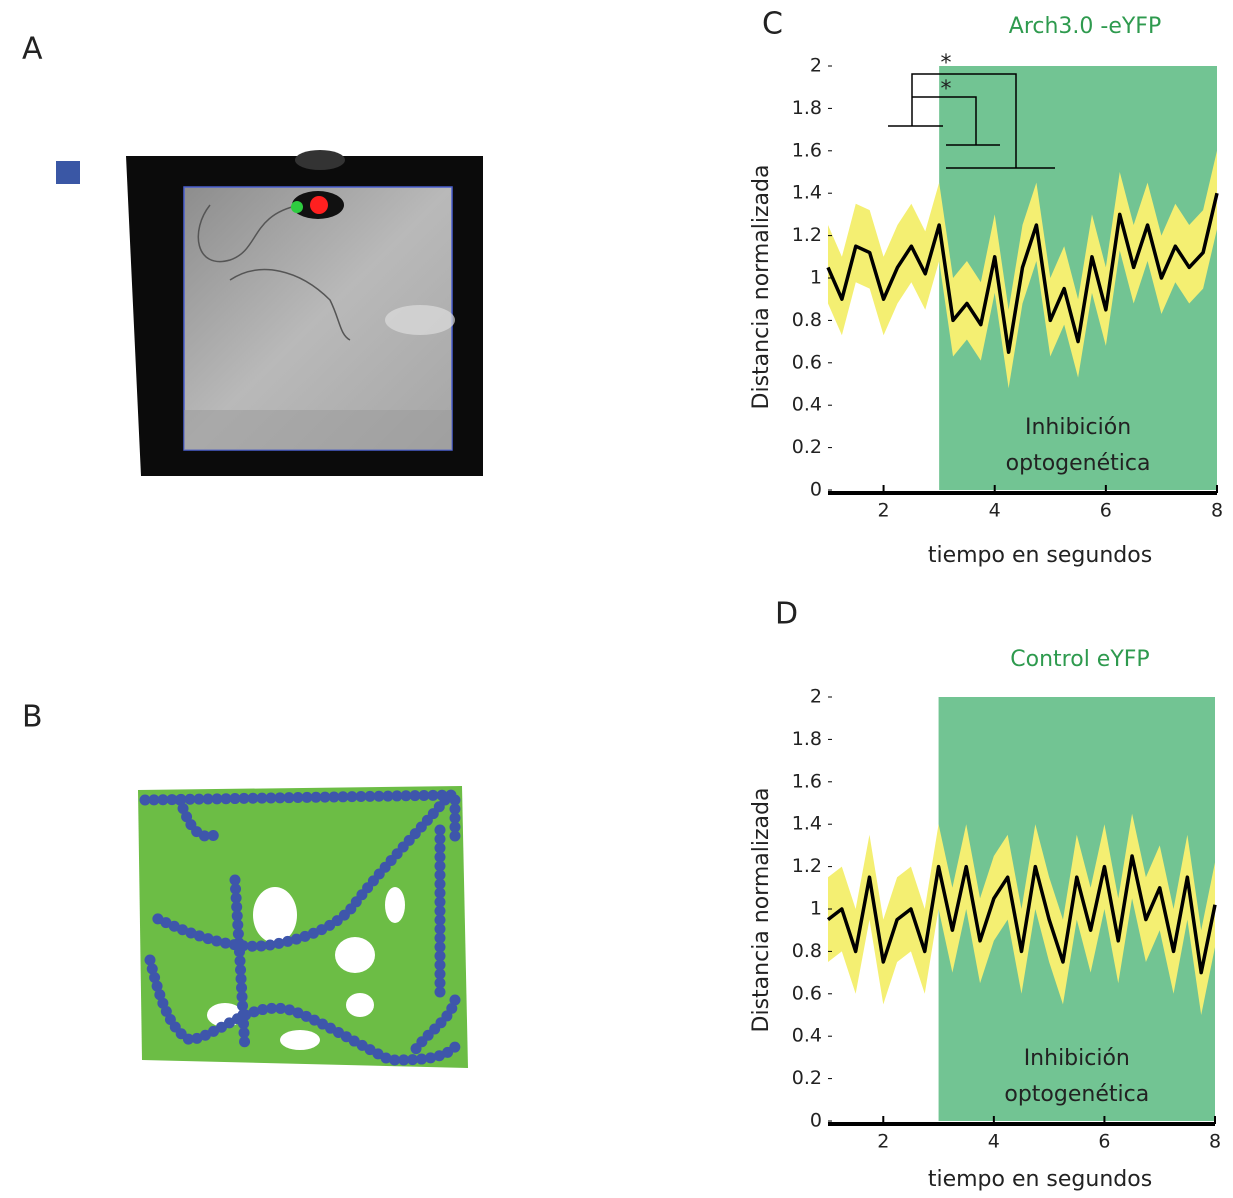  I want to click on tracking-dot, so click(319, 205).